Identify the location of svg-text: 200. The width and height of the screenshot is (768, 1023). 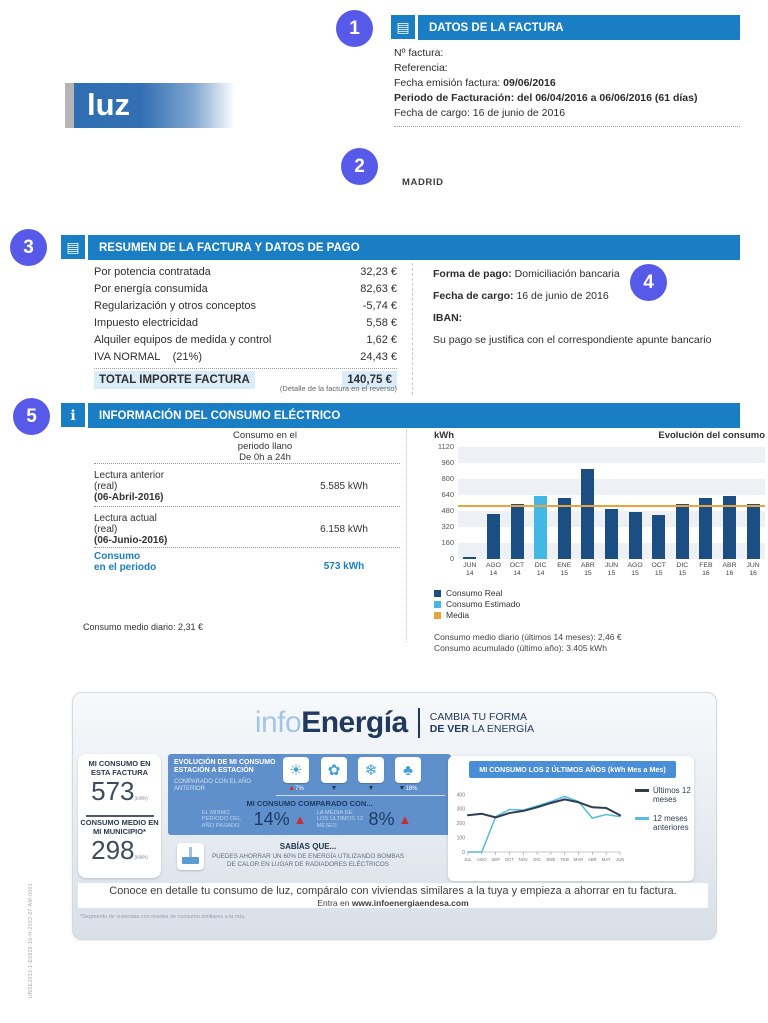
(461, 824).